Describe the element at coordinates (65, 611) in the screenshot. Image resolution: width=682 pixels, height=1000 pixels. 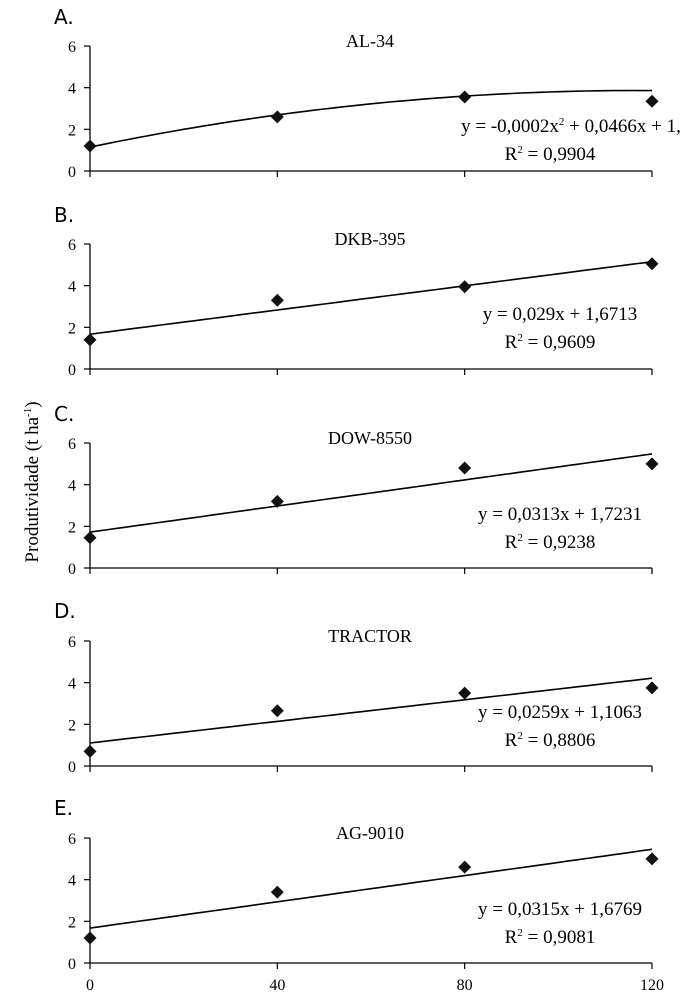
I see `panel-label: D.` at that location.